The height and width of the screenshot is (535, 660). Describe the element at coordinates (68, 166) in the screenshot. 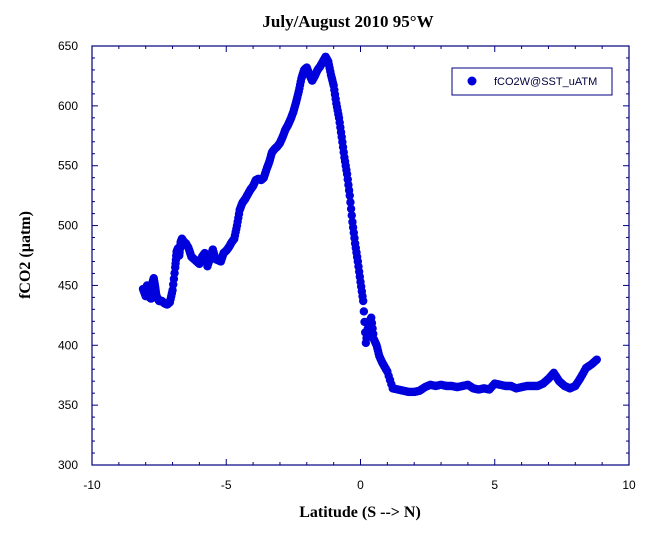

I see `y-tick-label: 550` at that location.